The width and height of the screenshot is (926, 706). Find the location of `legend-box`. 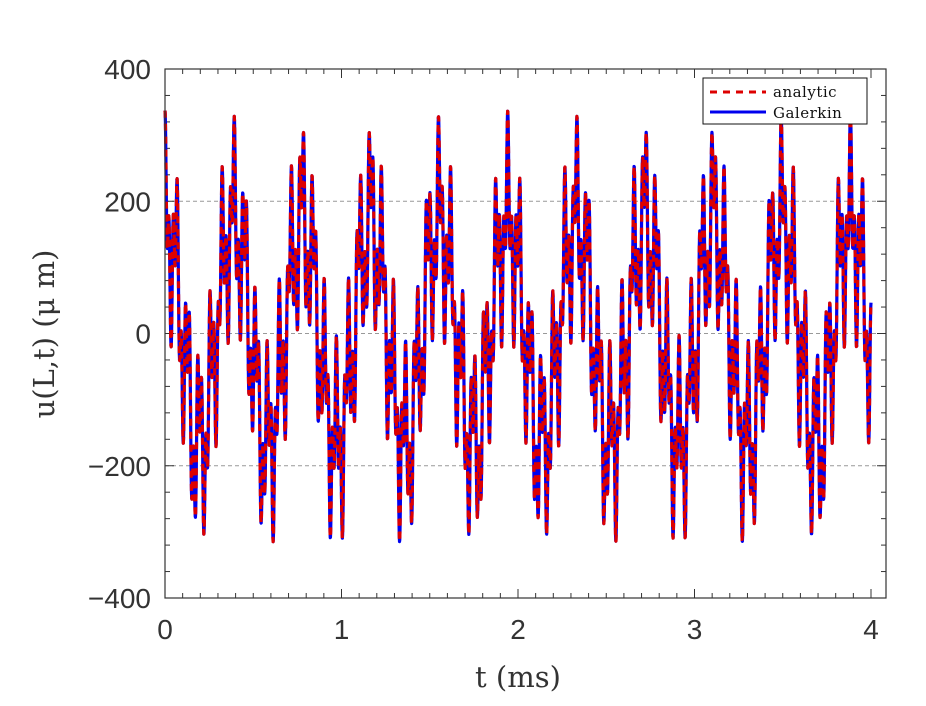

legend-box is located at coordinates (785, 101).